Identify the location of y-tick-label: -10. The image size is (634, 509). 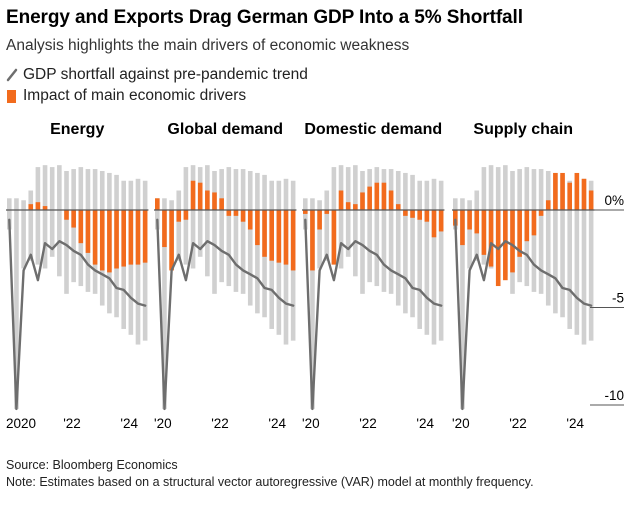
(614, 395).